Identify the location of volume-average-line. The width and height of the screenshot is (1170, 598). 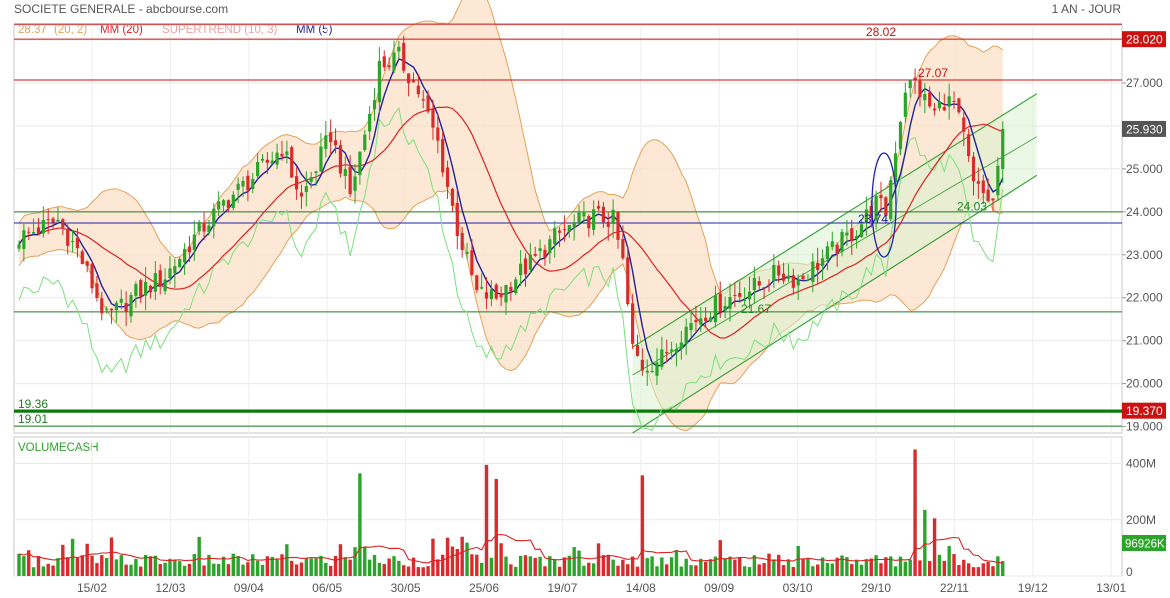
(510, 548).